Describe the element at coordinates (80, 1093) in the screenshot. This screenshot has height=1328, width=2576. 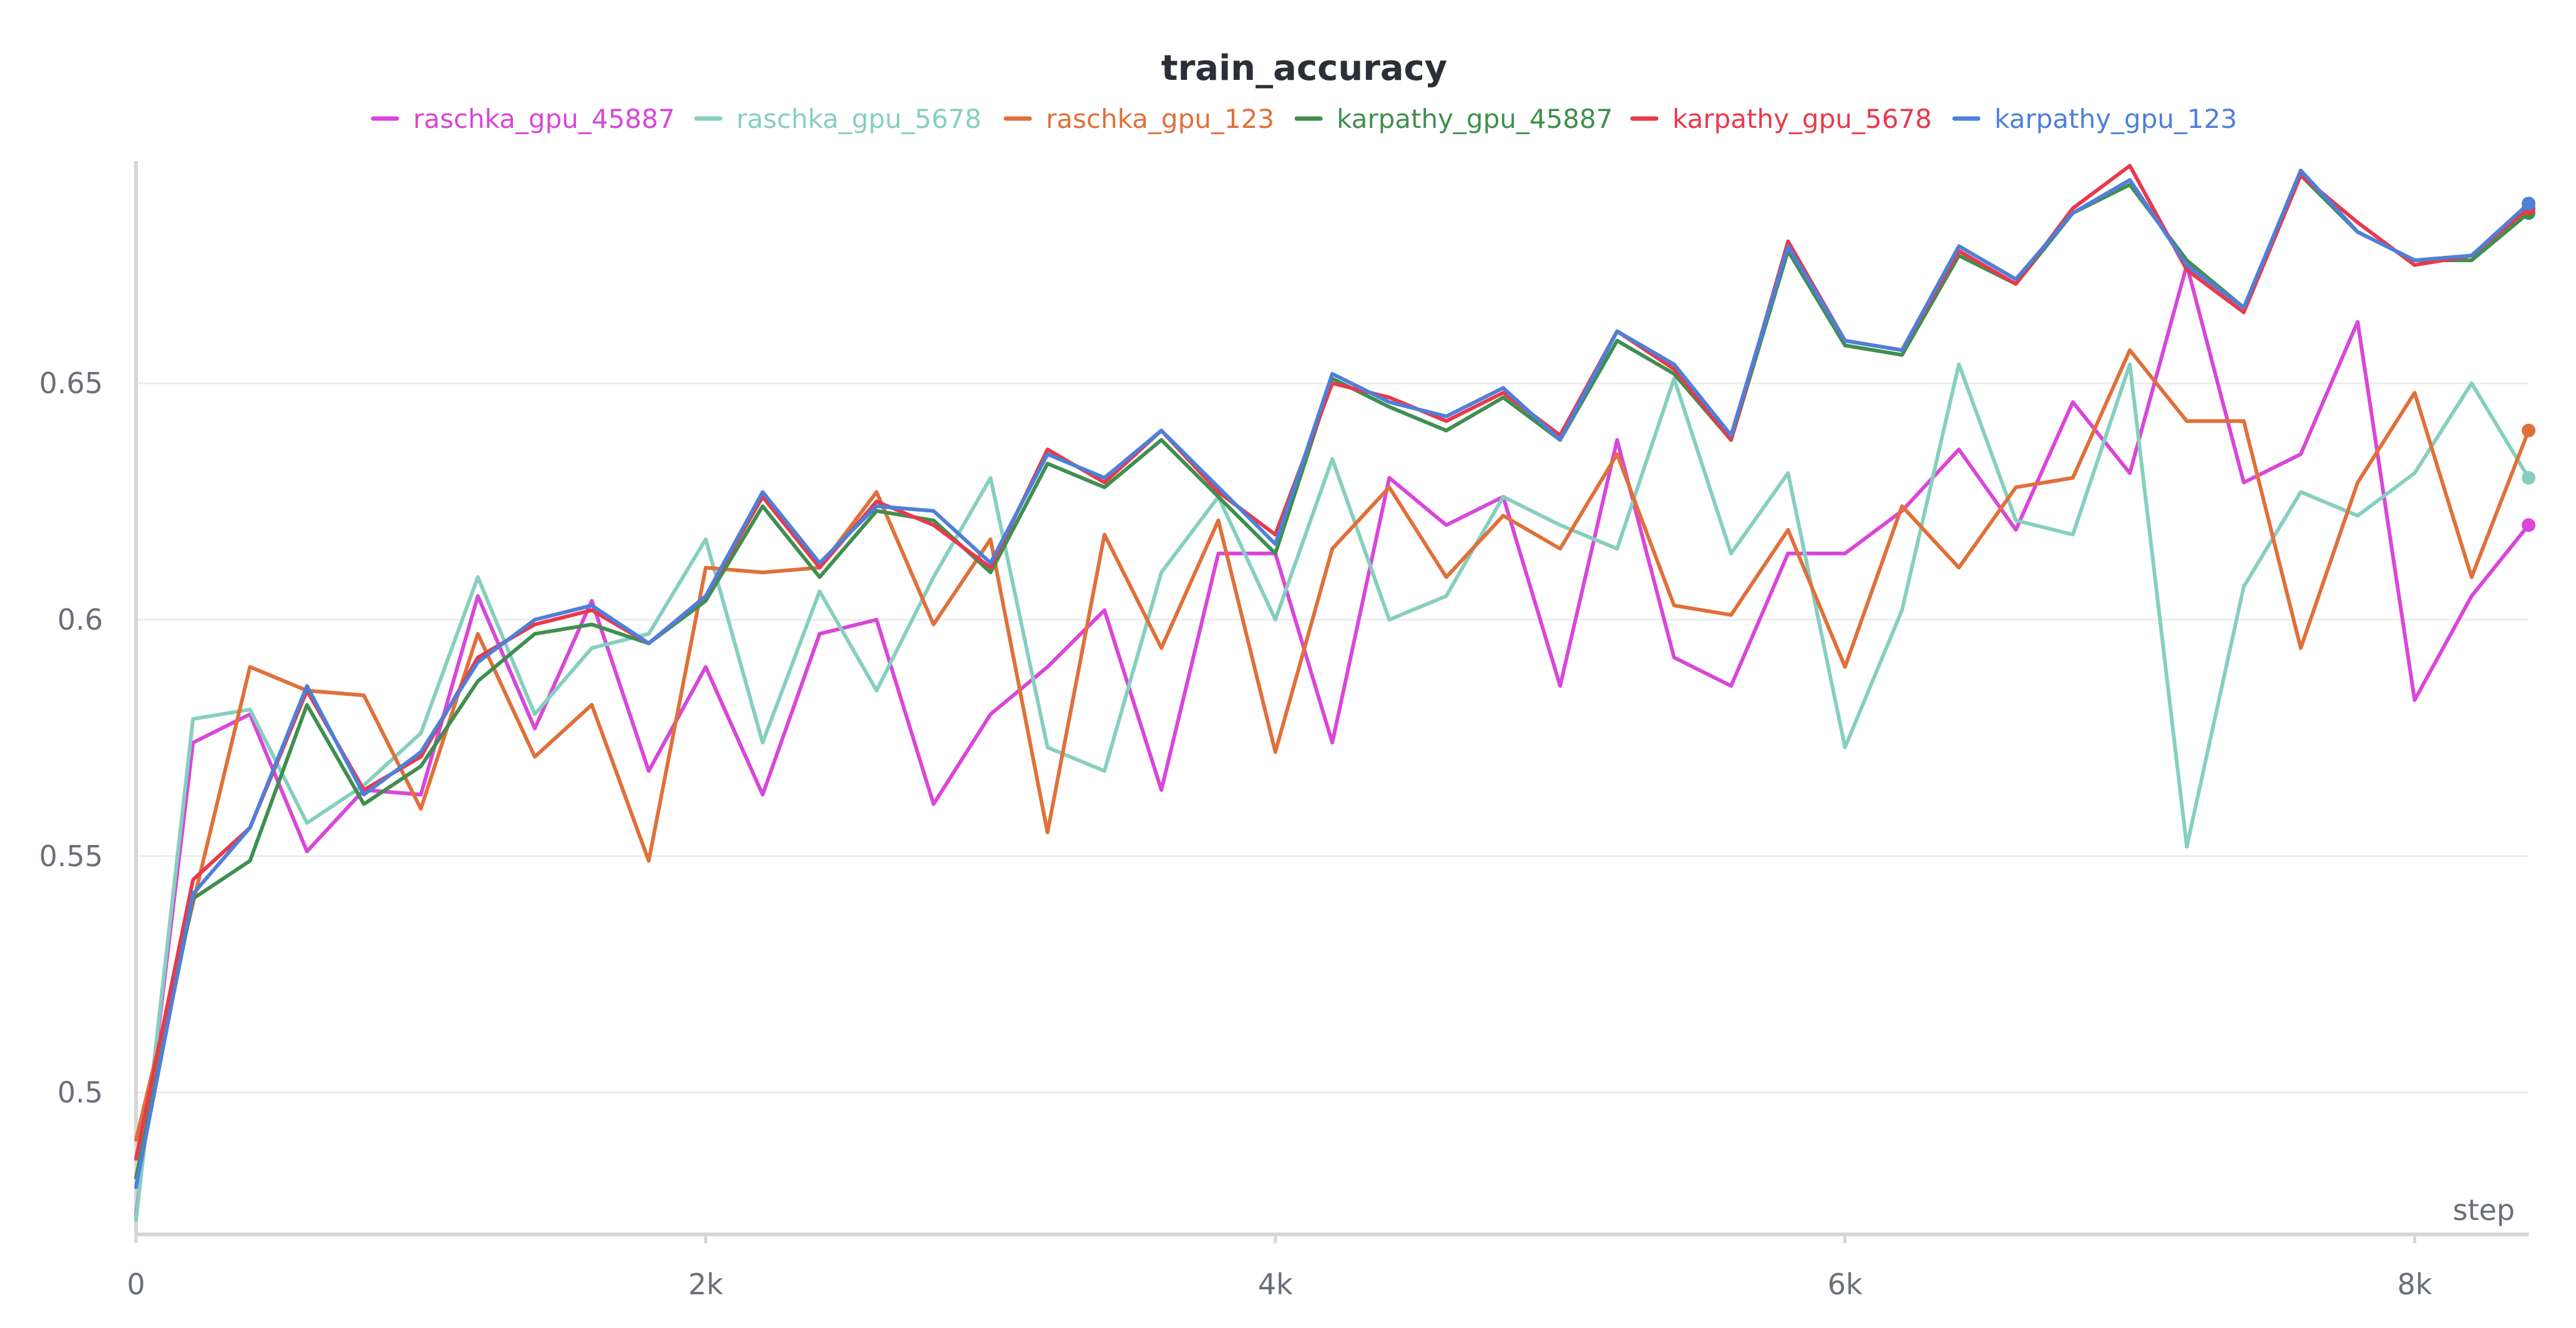
I see `y-tick-label: 0.5` at that location.